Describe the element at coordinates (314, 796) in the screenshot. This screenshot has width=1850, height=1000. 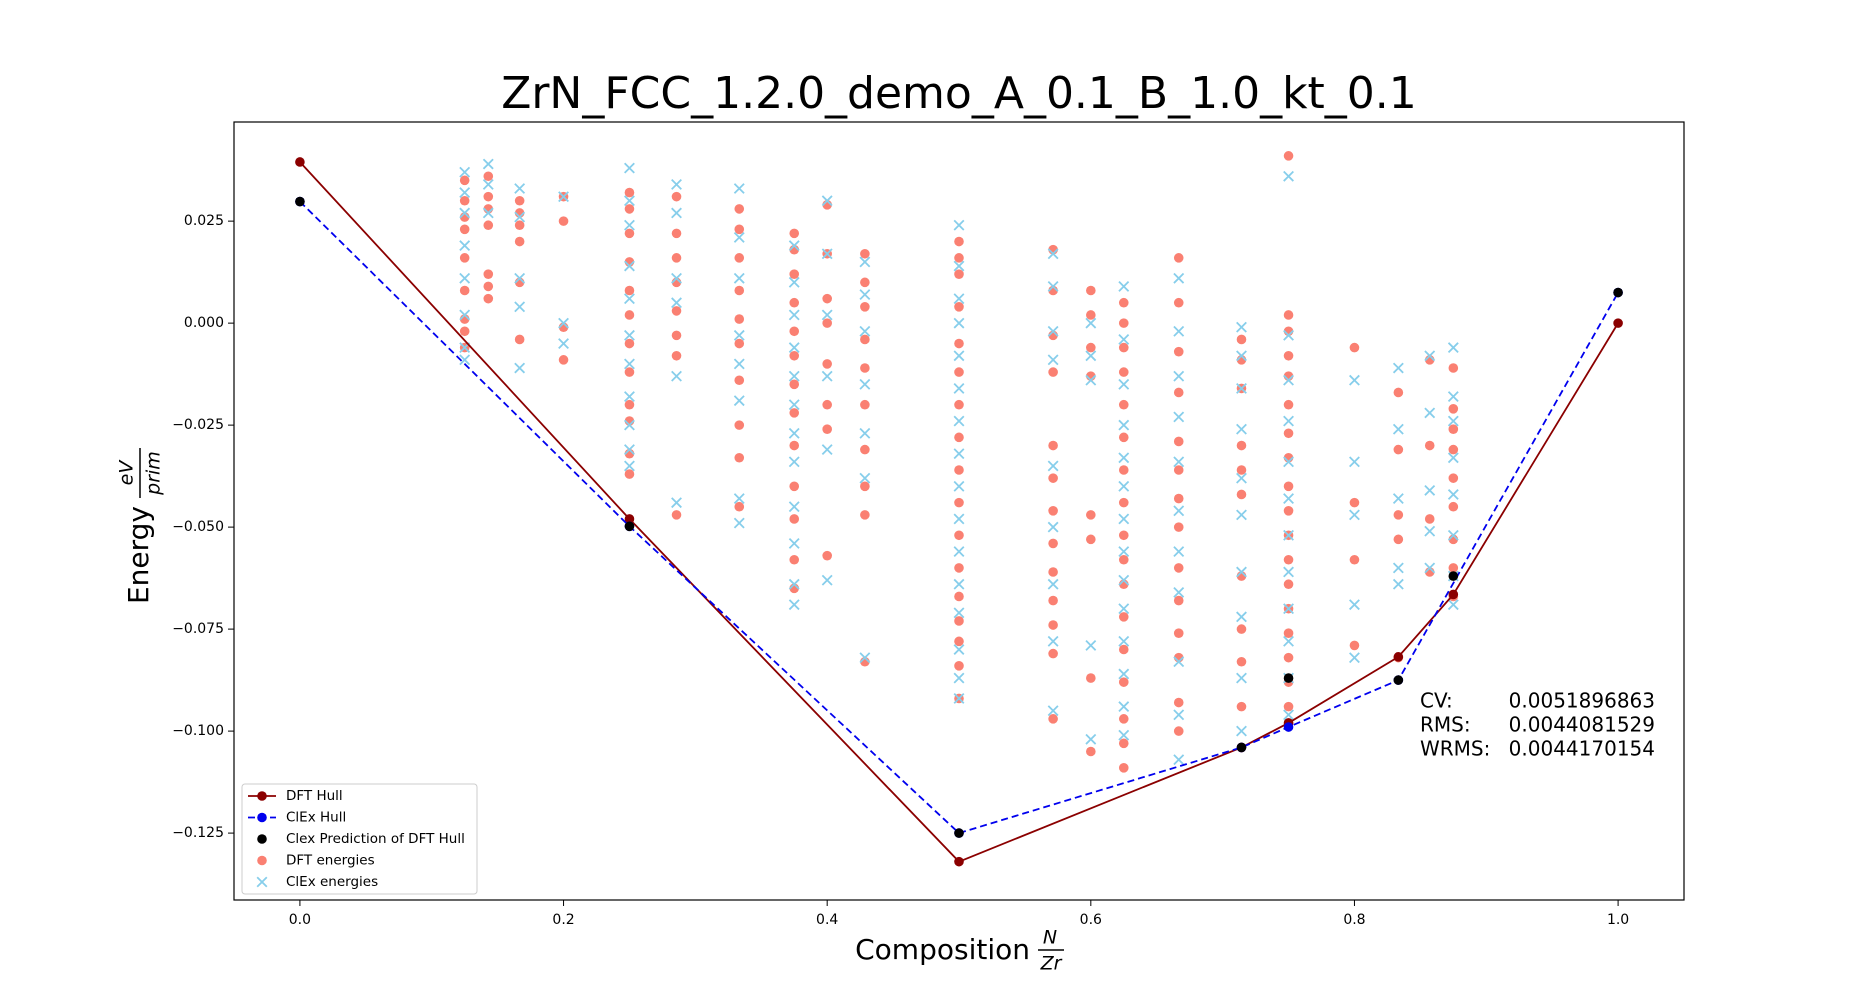
I see `legend-label: DFT Hull` at that location.